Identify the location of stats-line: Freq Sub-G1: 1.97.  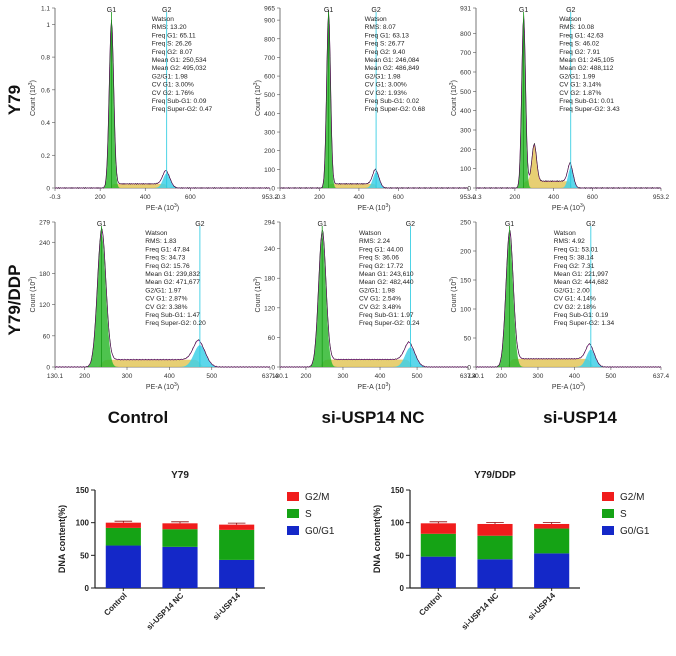
(386, 315).